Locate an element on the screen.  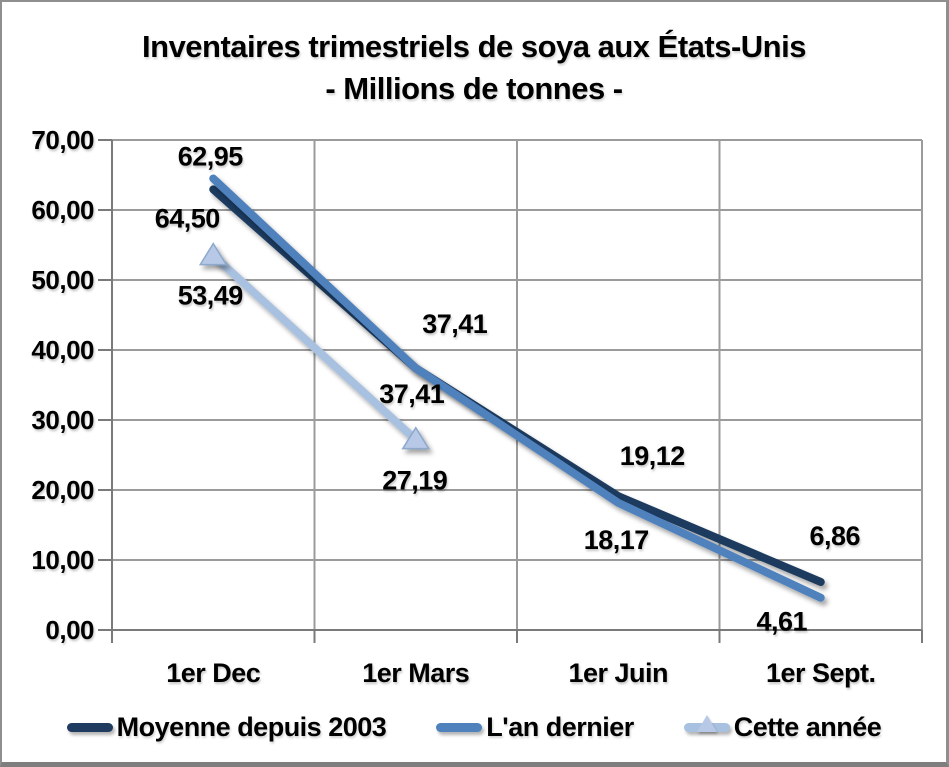
y-axis-tick-label: 0,00 is located at coordinates (69, 630).